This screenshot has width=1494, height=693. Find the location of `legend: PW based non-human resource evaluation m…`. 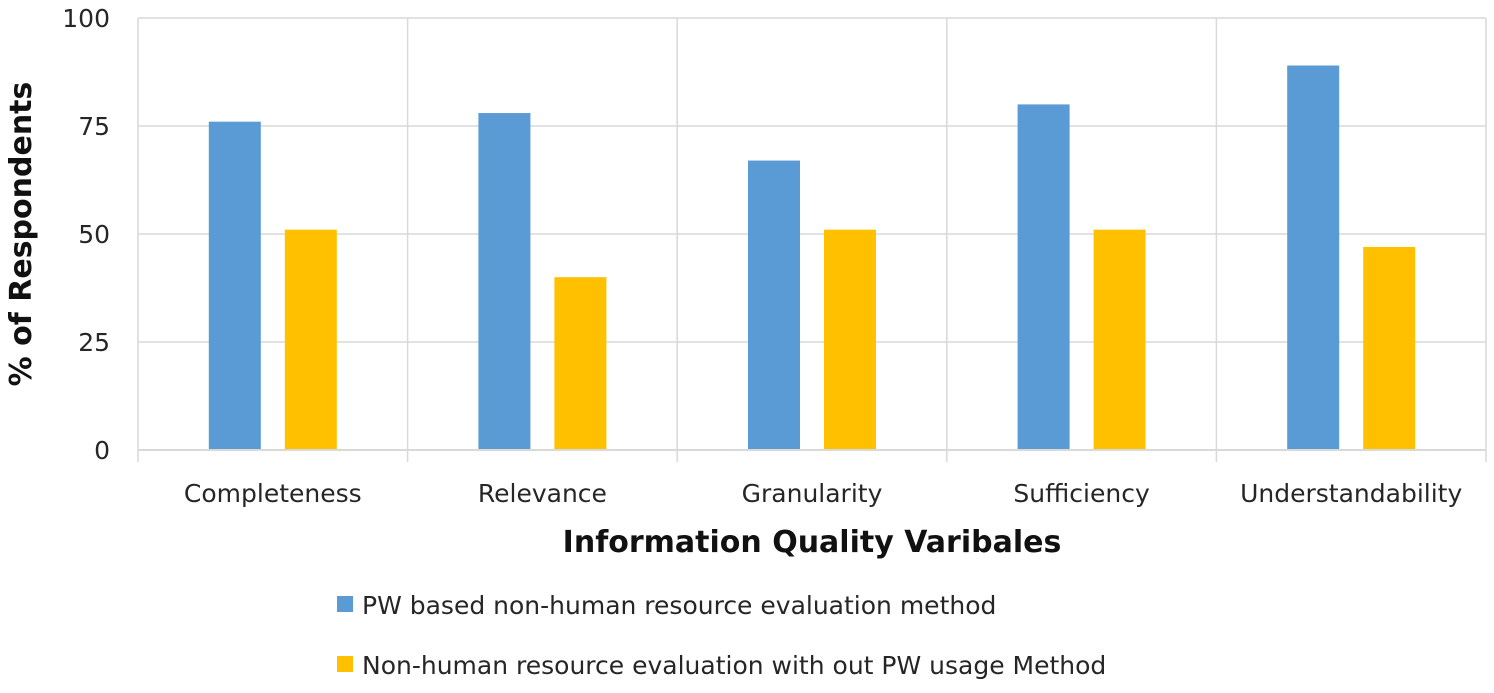

legend: PW based non-human resource evaluation m… is located at coordinates (721, 635).